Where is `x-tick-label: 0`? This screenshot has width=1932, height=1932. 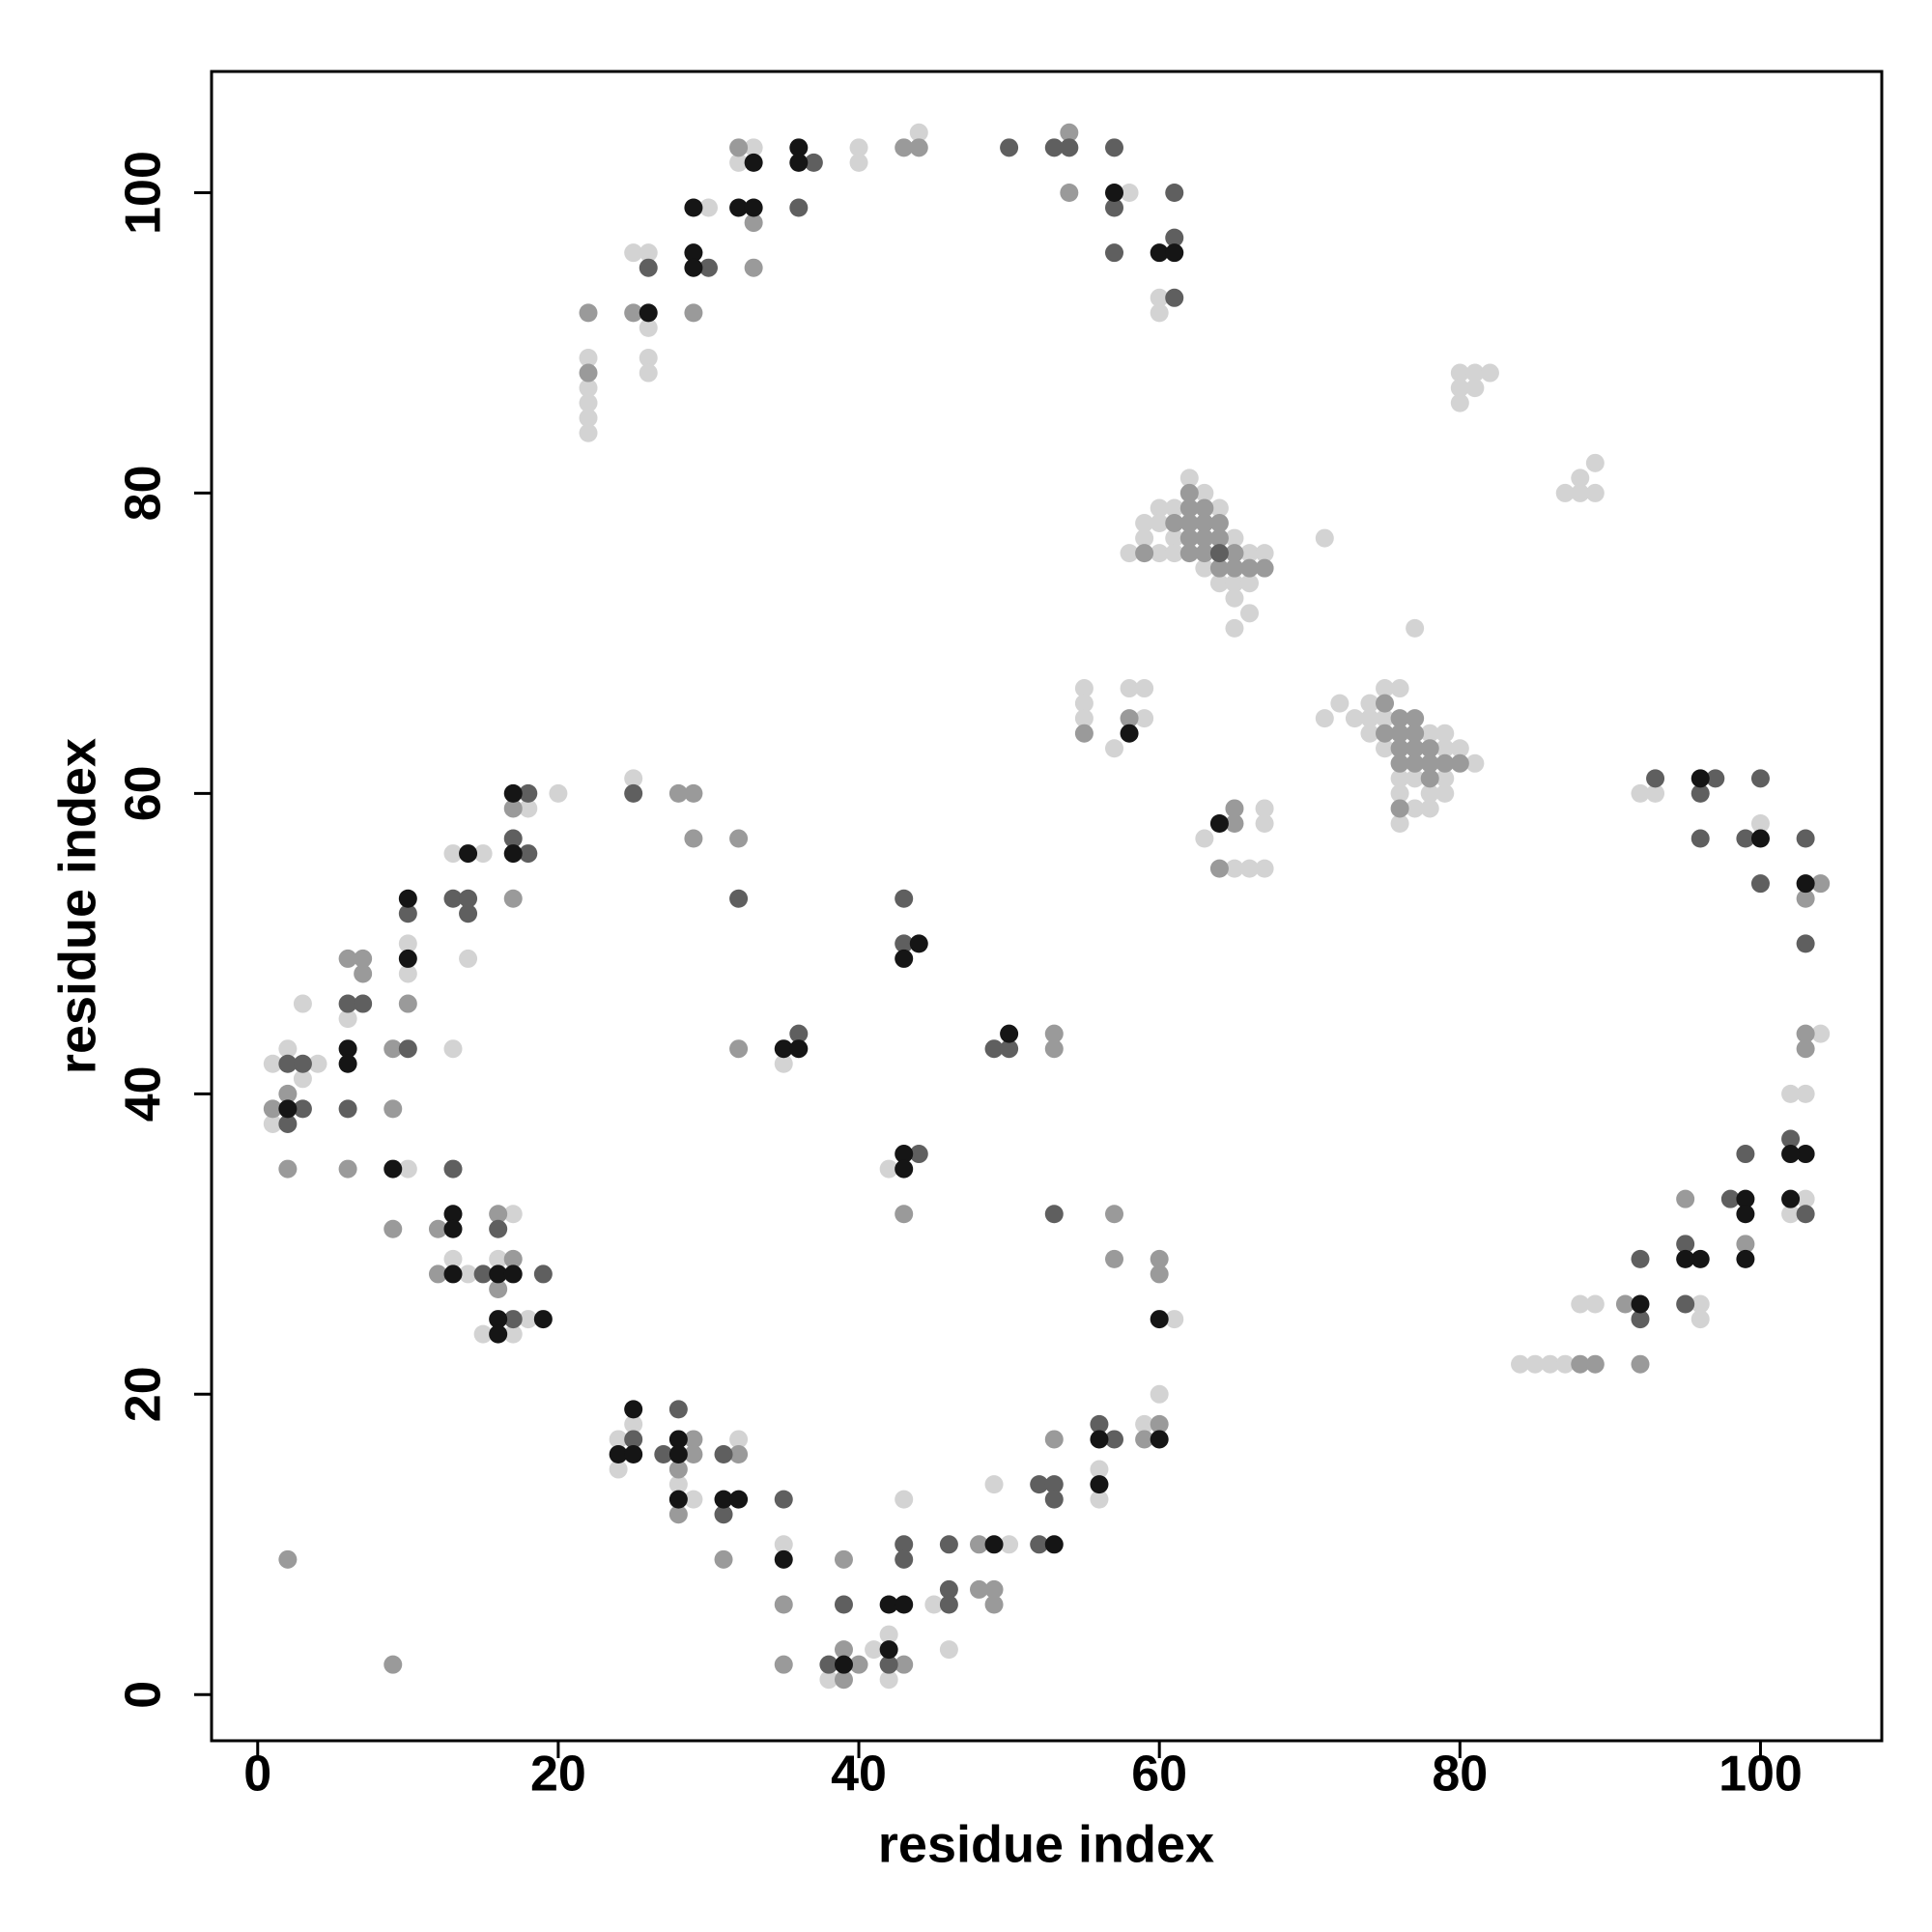 x-tick-label: 0 is located at coordinates (257, 1775).